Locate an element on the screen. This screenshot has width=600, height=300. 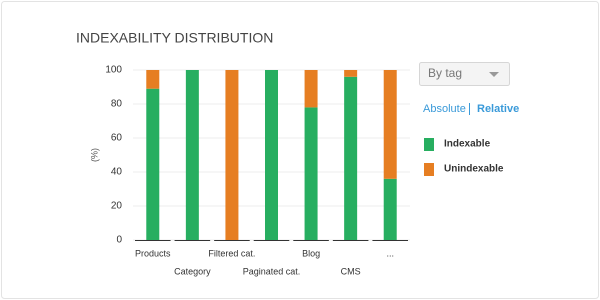
dropdown-box is located at coordinates (464, 74).